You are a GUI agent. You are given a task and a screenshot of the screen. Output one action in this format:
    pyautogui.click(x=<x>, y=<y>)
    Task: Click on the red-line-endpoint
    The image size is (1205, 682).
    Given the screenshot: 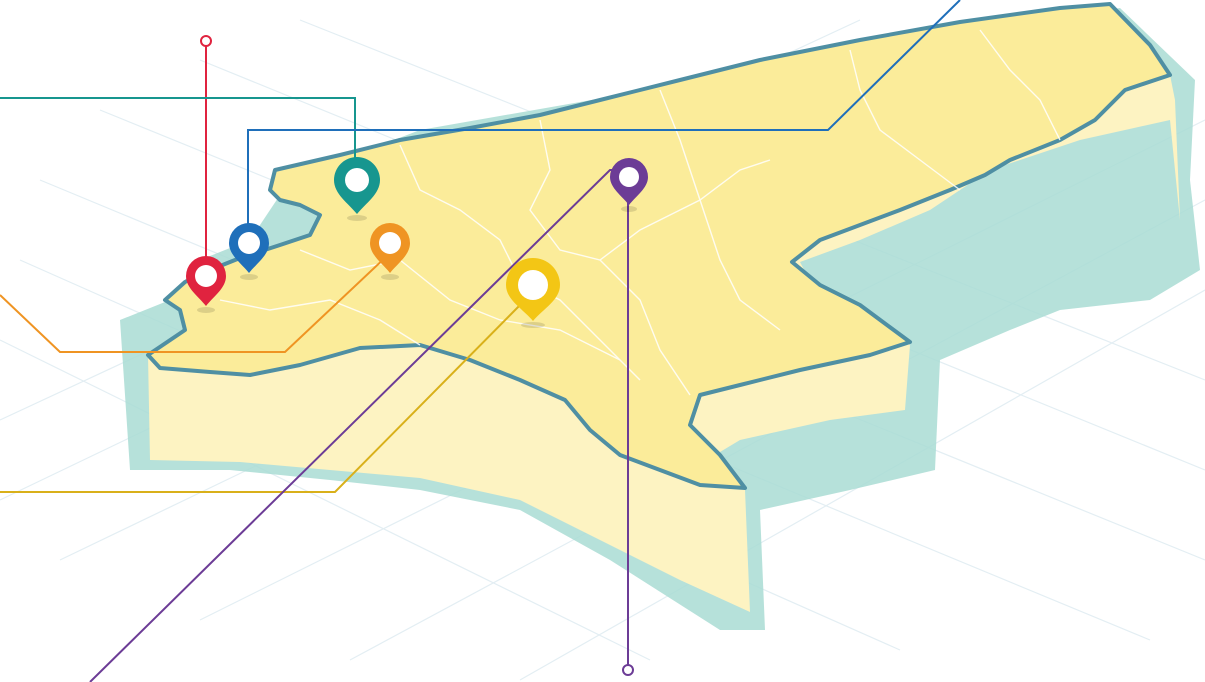 What is the action you would take?
    pyautogui.click(x=206, y=41)
    